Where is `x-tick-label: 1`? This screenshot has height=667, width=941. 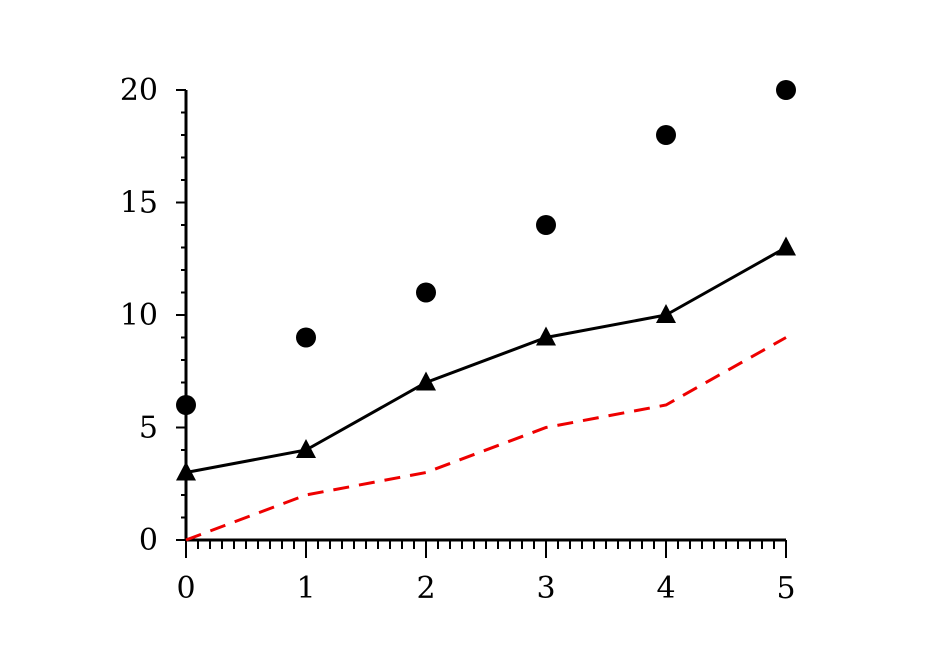 x-tick-label: 1 is located at coordinates (305, 588).